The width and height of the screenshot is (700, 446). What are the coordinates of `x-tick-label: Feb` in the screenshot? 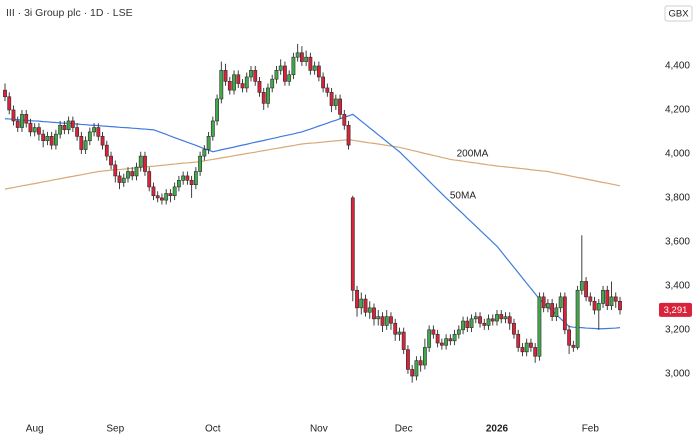 It's located at (591, 429).